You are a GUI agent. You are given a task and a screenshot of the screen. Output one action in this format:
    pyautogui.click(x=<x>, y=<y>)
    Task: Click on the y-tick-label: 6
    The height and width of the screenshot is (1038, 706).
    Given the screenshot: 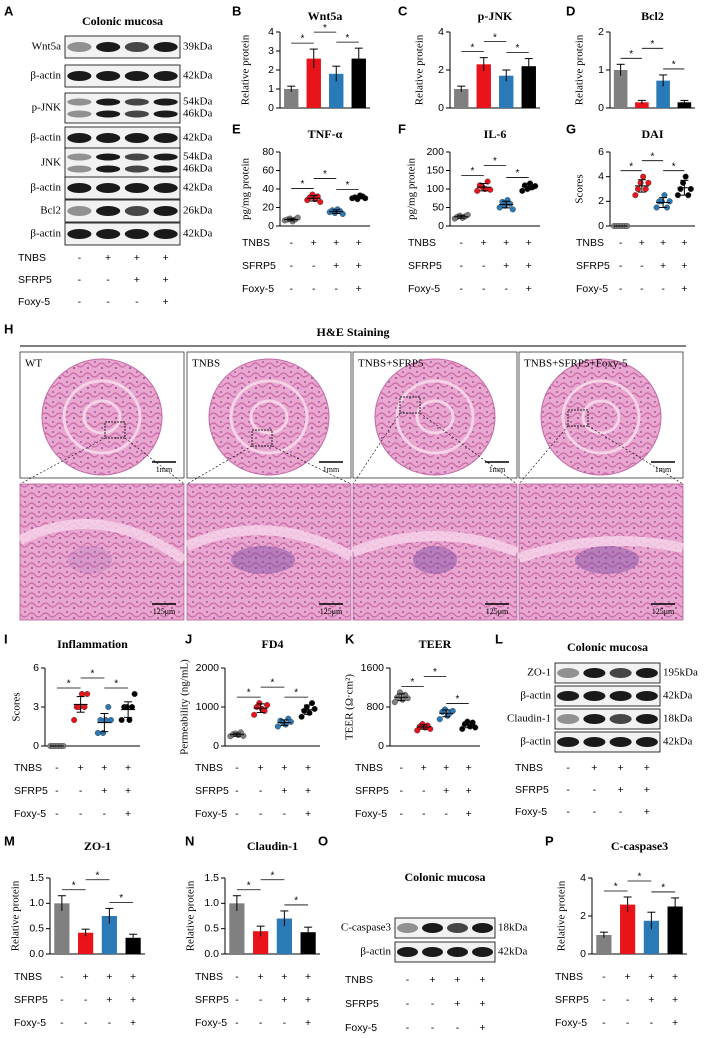 What is the action you would take?
    pyautogui.click(x=36, y=668)
    